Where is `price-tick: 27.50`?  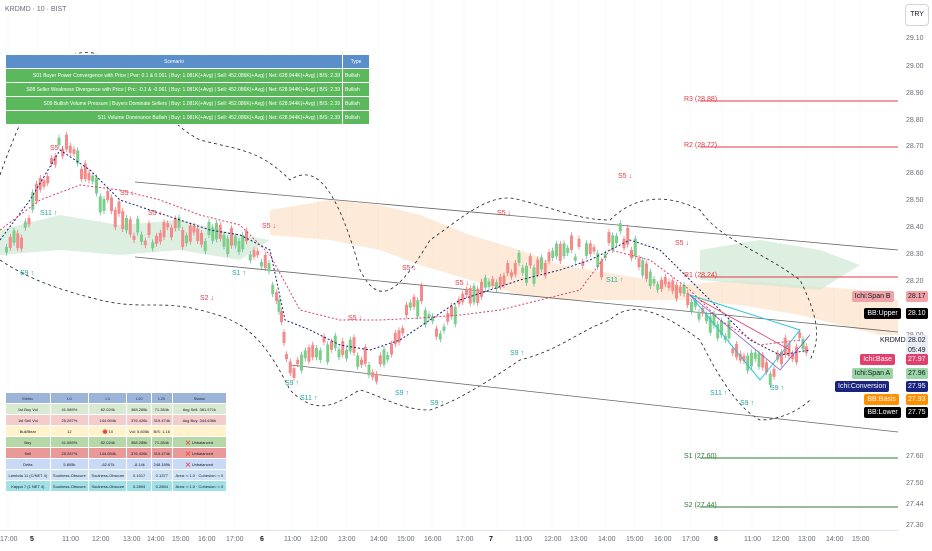
price-tick: 27.50 is located at coordinates (915, 483).